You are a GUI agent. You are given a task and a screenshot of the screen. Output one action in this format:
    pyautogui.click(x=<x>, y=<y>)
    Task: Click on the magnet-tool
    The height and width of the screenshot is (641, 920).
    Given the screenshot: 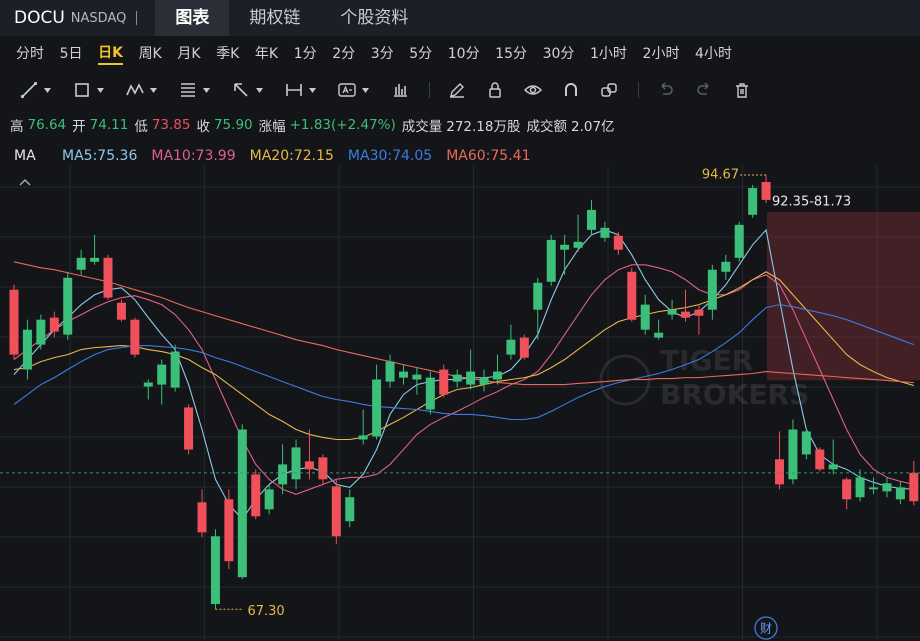 What is the action you would take?
    pyautogui.click(x=571, y=90)
    